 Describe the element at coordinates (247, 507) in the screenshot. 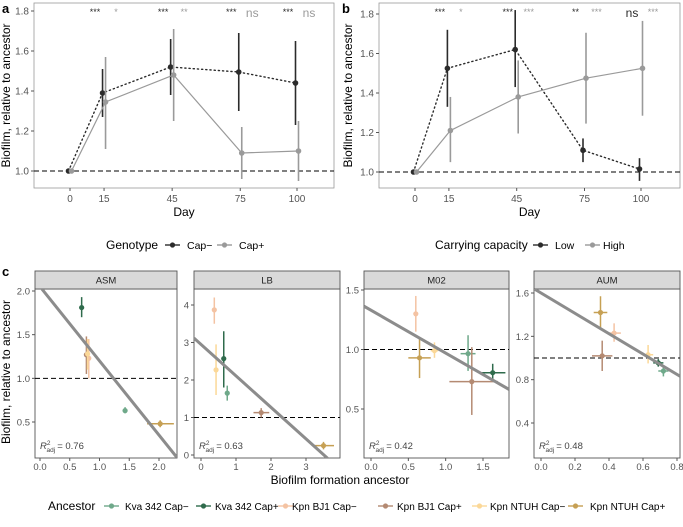

I see `legend-label: Kva 342 Cap+` at that location.